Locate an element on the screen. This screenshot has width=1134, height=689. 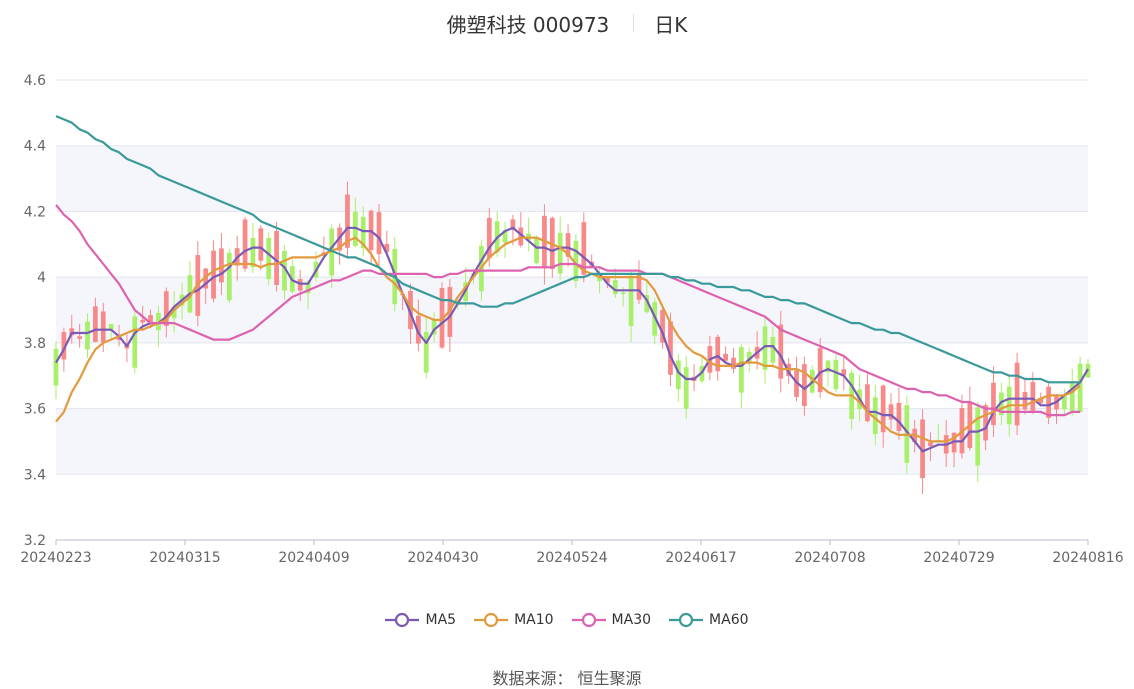
legend-label: MA60 is located at coordinates (729, 620).